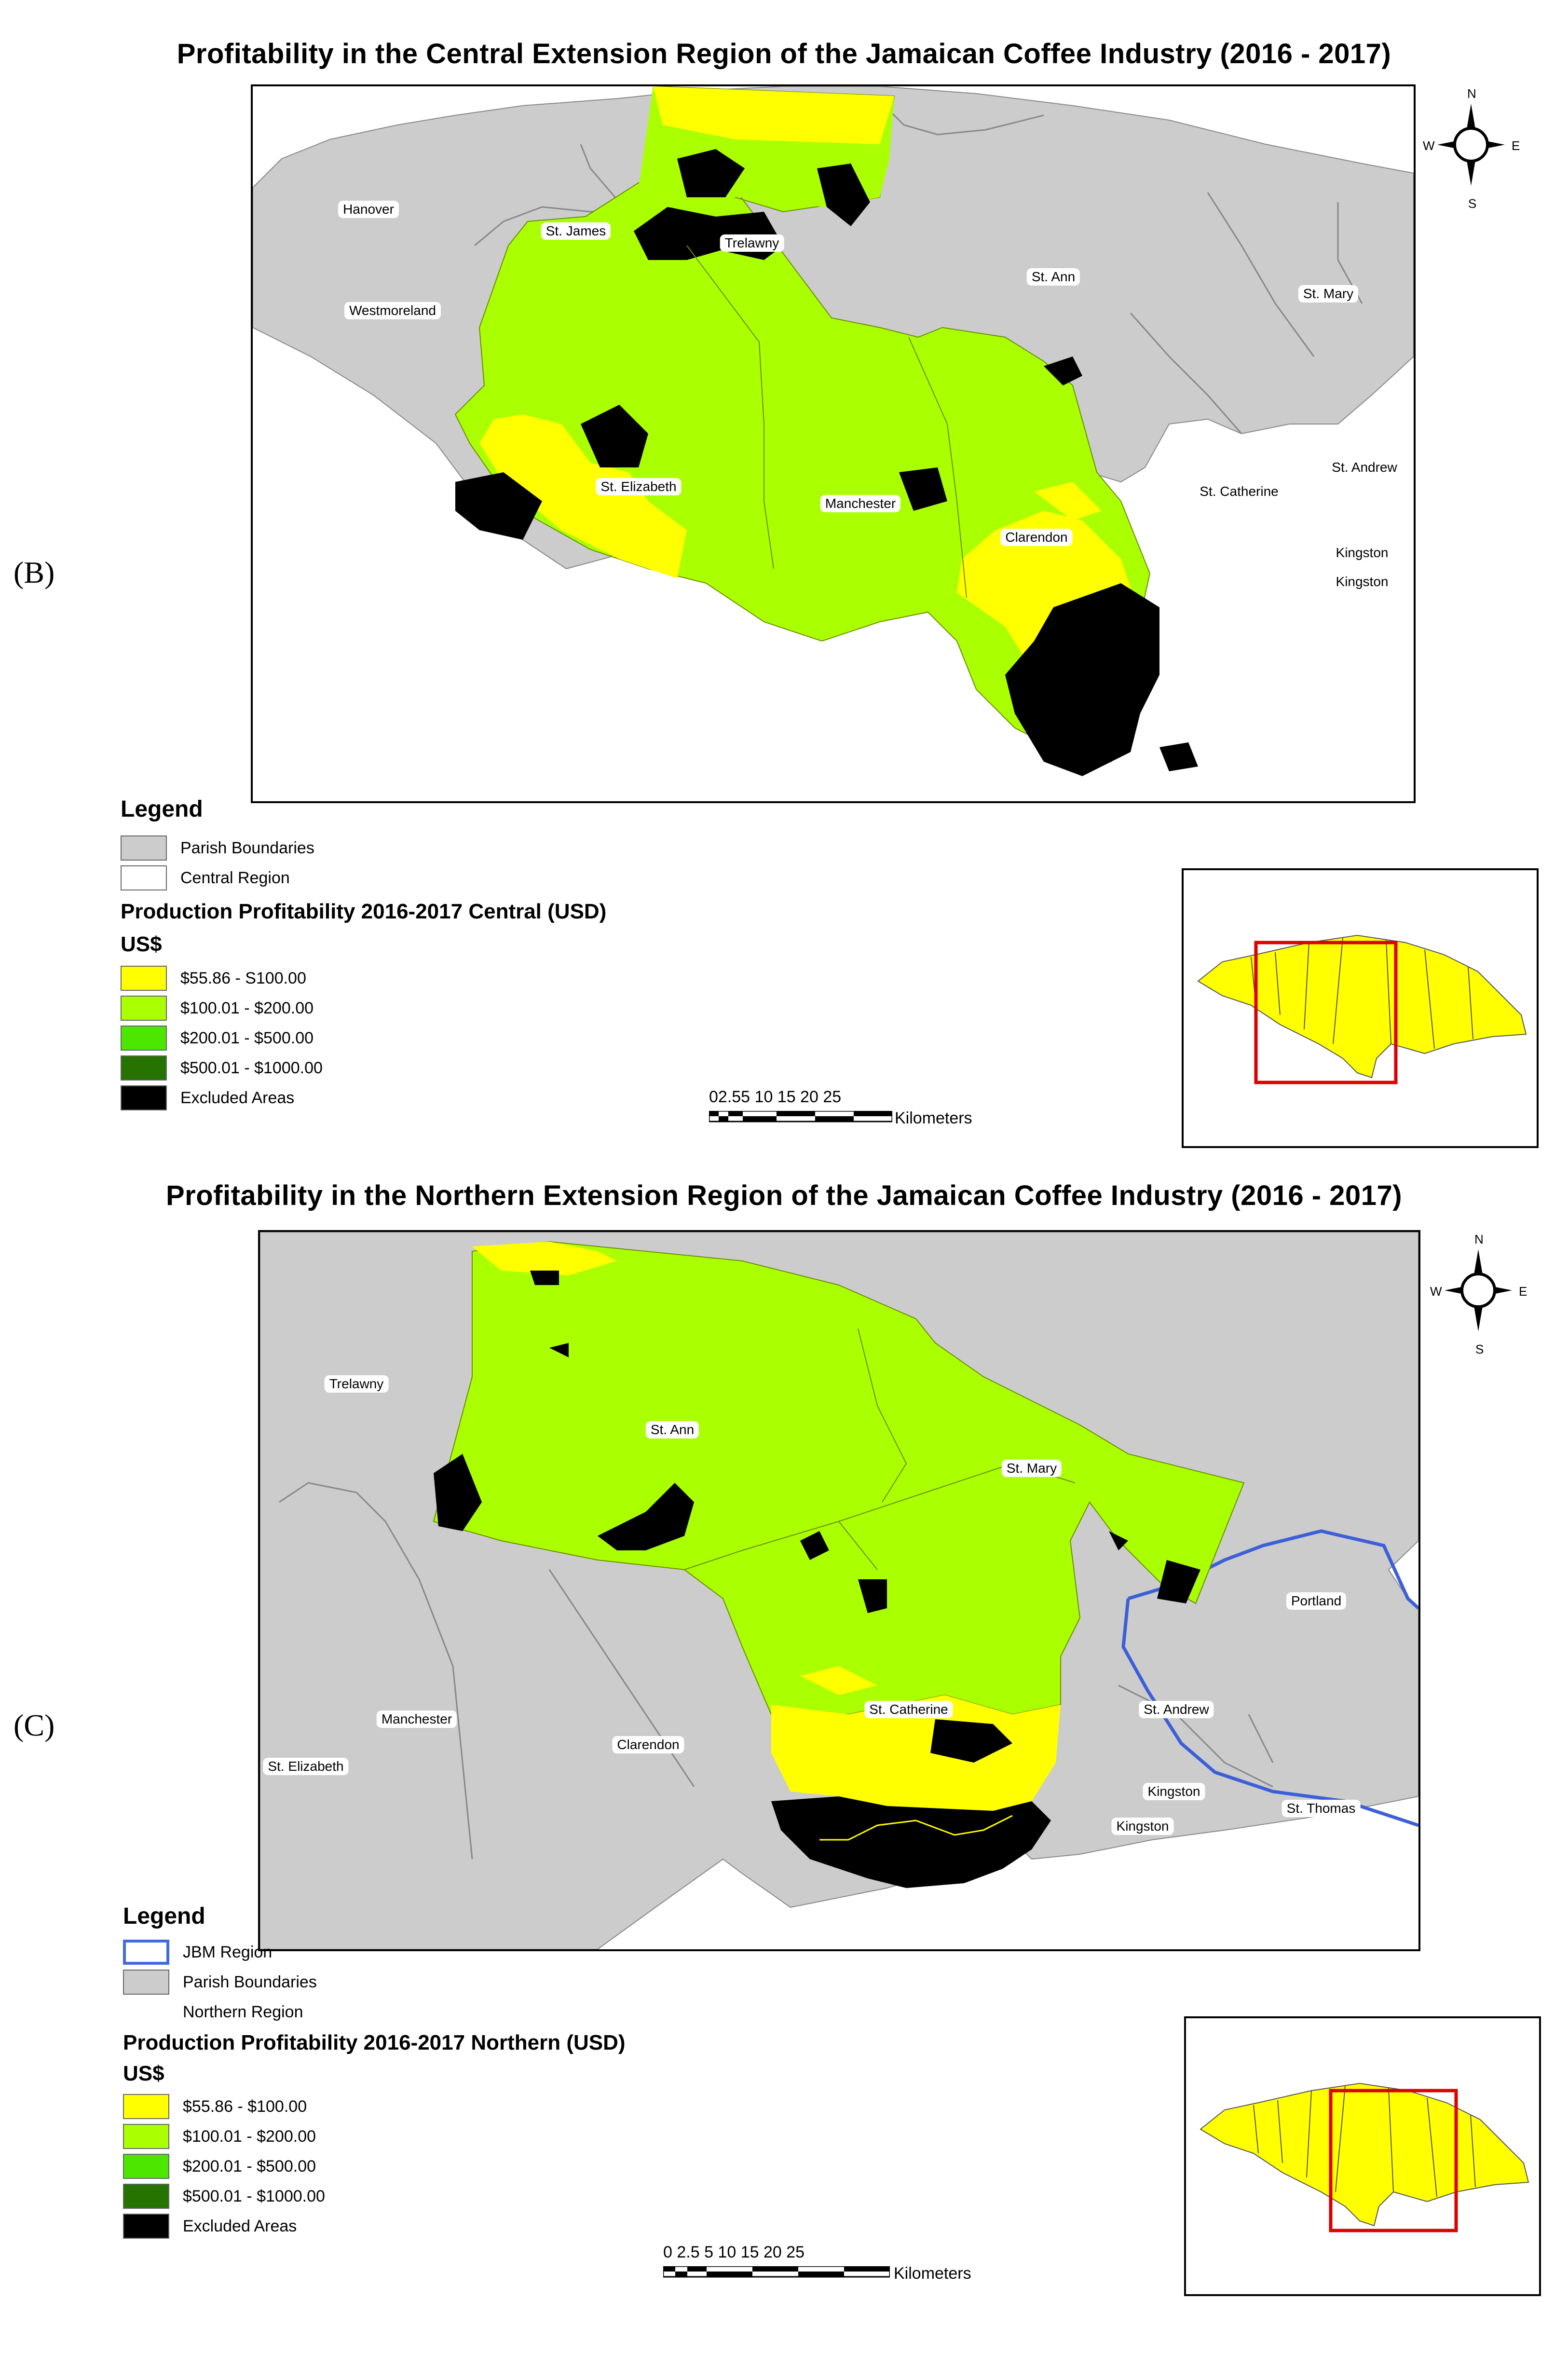 The image size is (1568, 2354). What do you see at coordinates (238, 1097) in the screenshot?
I see `legend-label: Excluded Areas` at bounding box center [238, 1097].